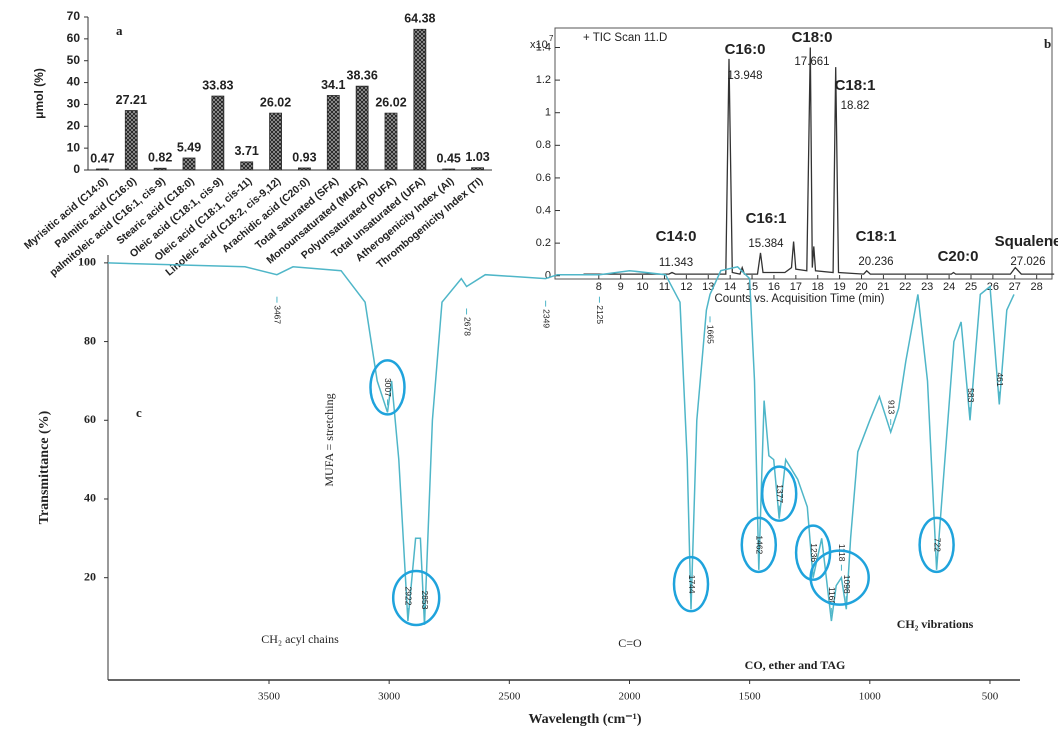  I want to click on peak-label: 3467, so click(278, 314).